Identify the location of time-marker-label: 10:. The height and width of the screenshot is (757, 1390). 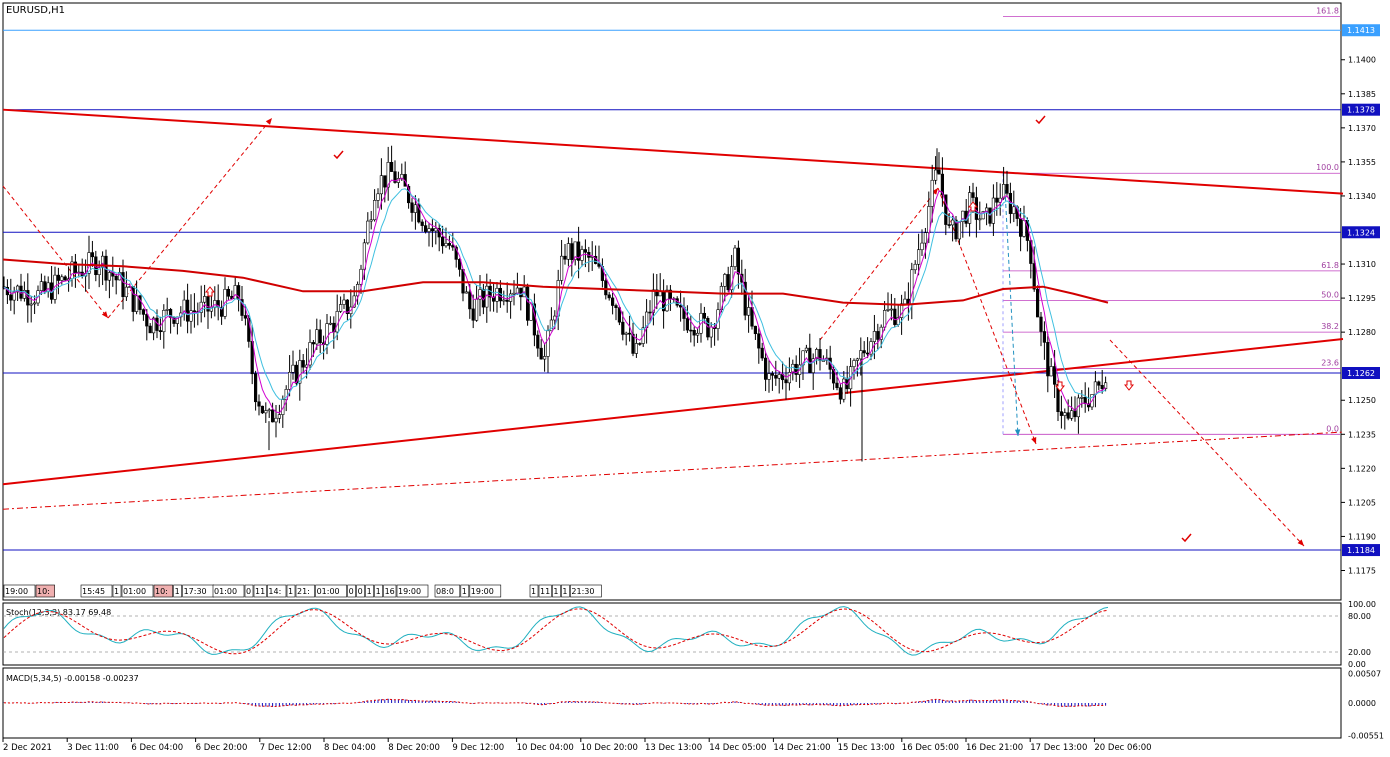
(43, 591).